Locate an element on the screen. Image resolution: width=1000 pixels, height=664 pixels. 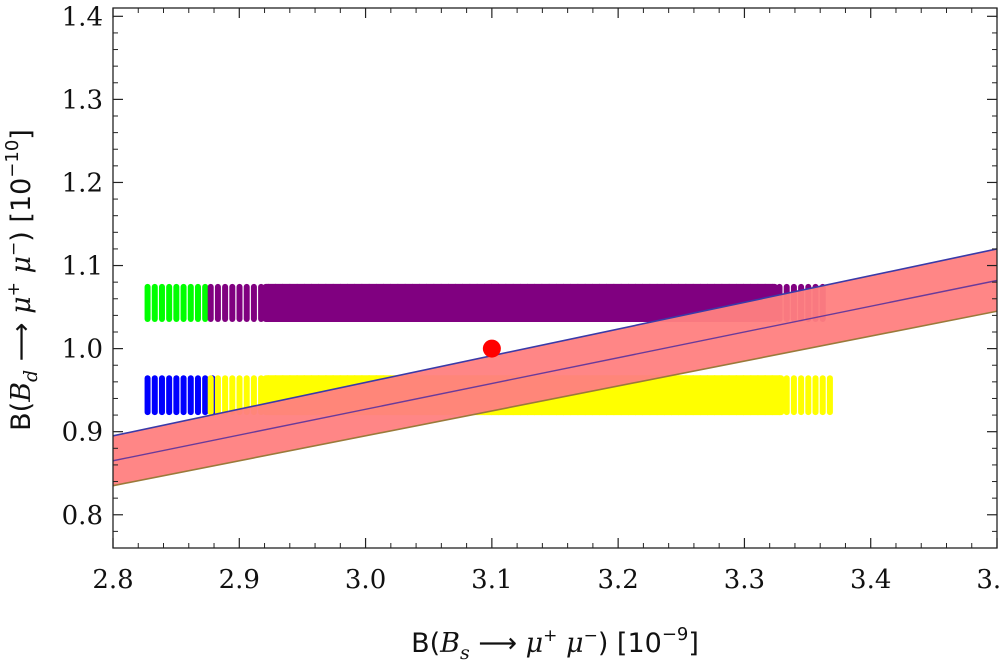
x-tick-label: 3.4 is located at coordinates (870, 580).